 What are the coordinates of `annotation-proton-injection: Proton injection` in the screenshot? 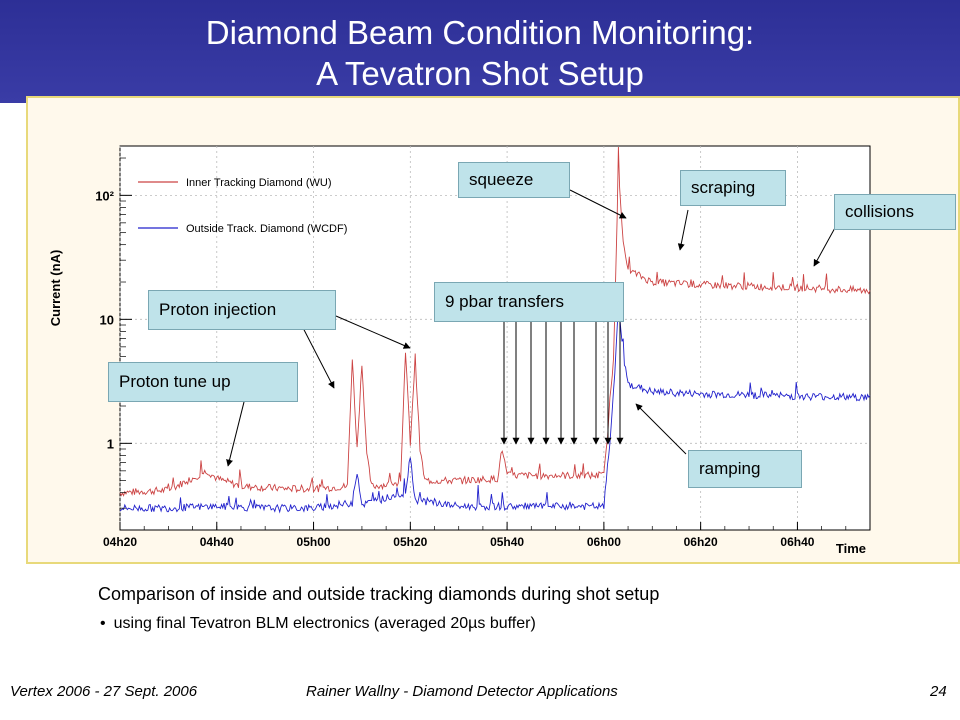 It's located at (242, 310).